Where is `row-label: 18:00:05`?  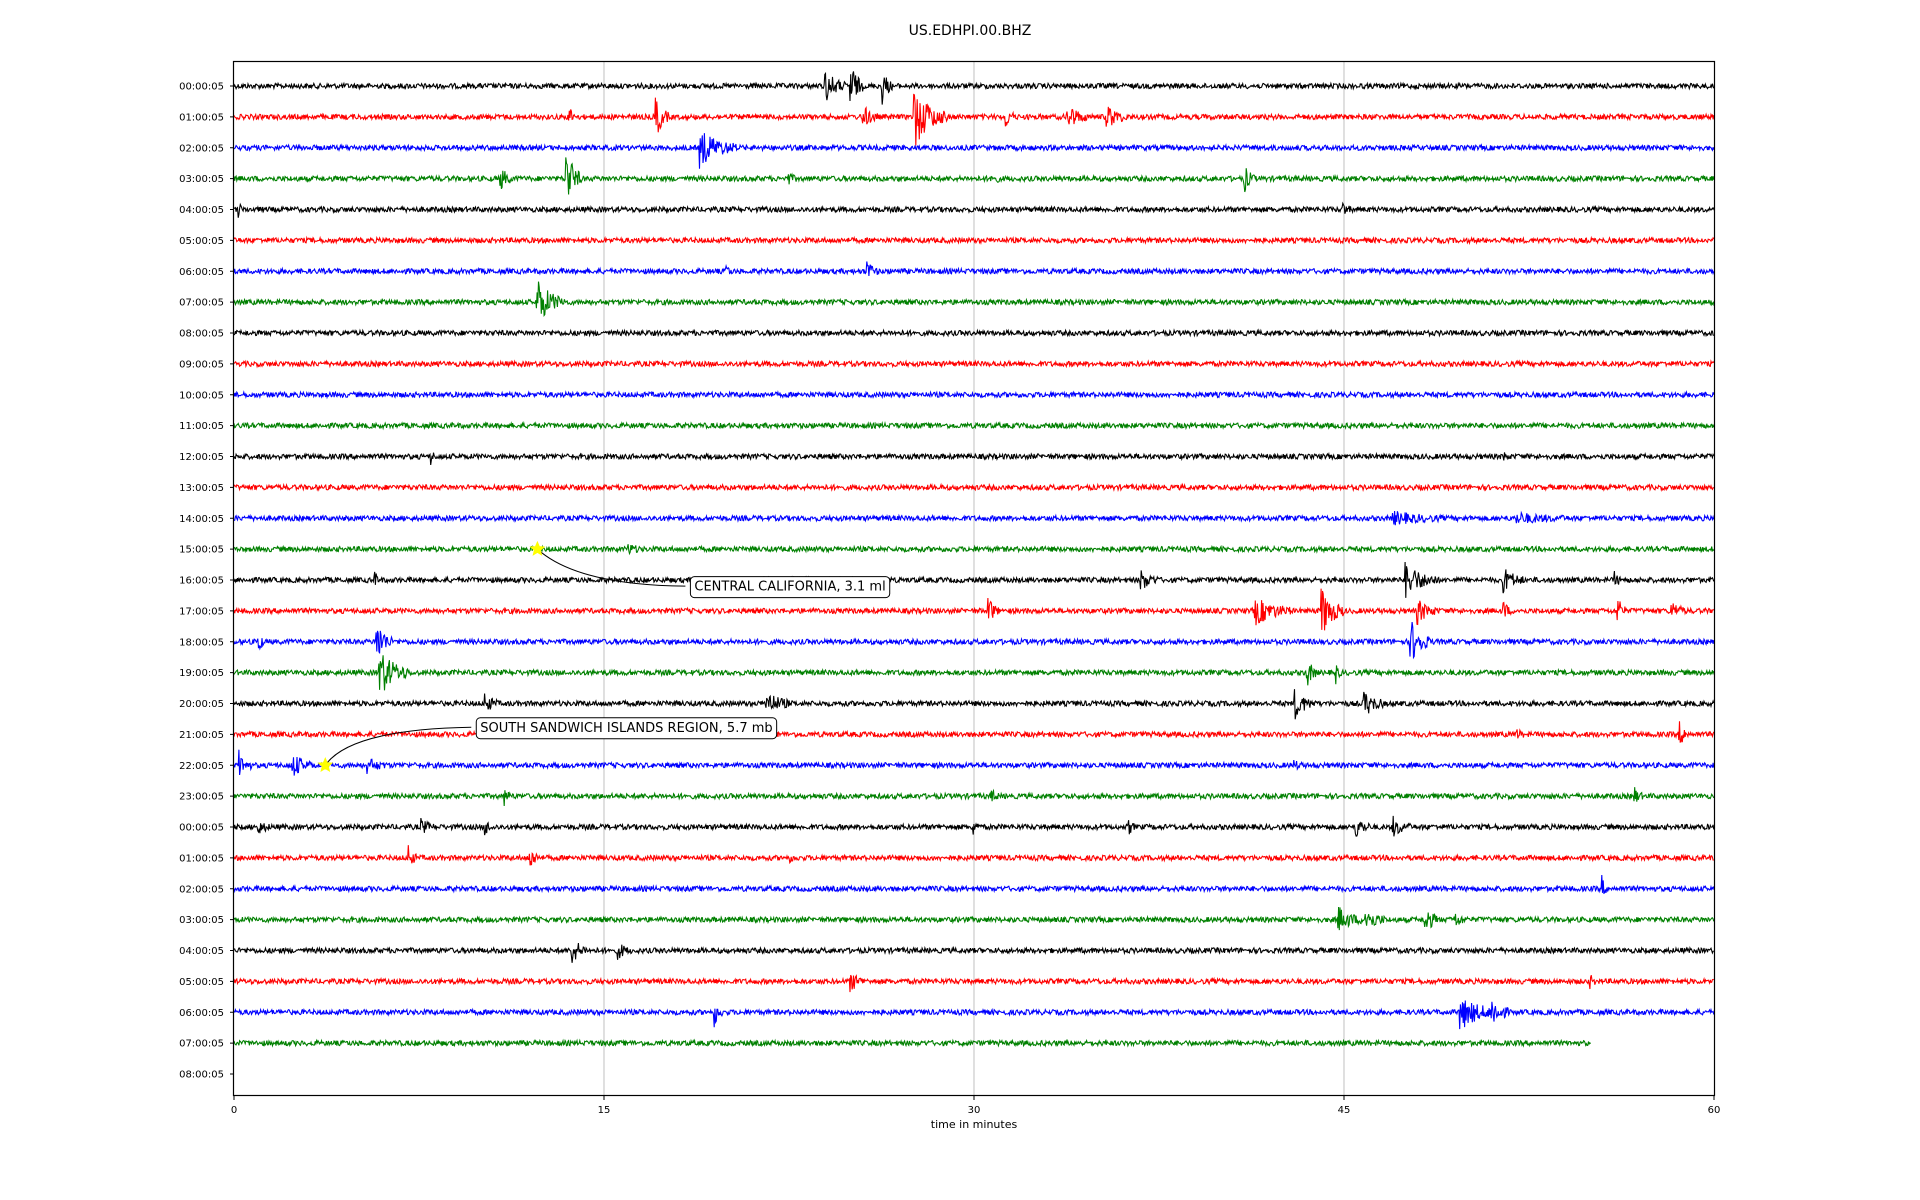
row-label: 18:00:05 is located at coordinates (201, 642).